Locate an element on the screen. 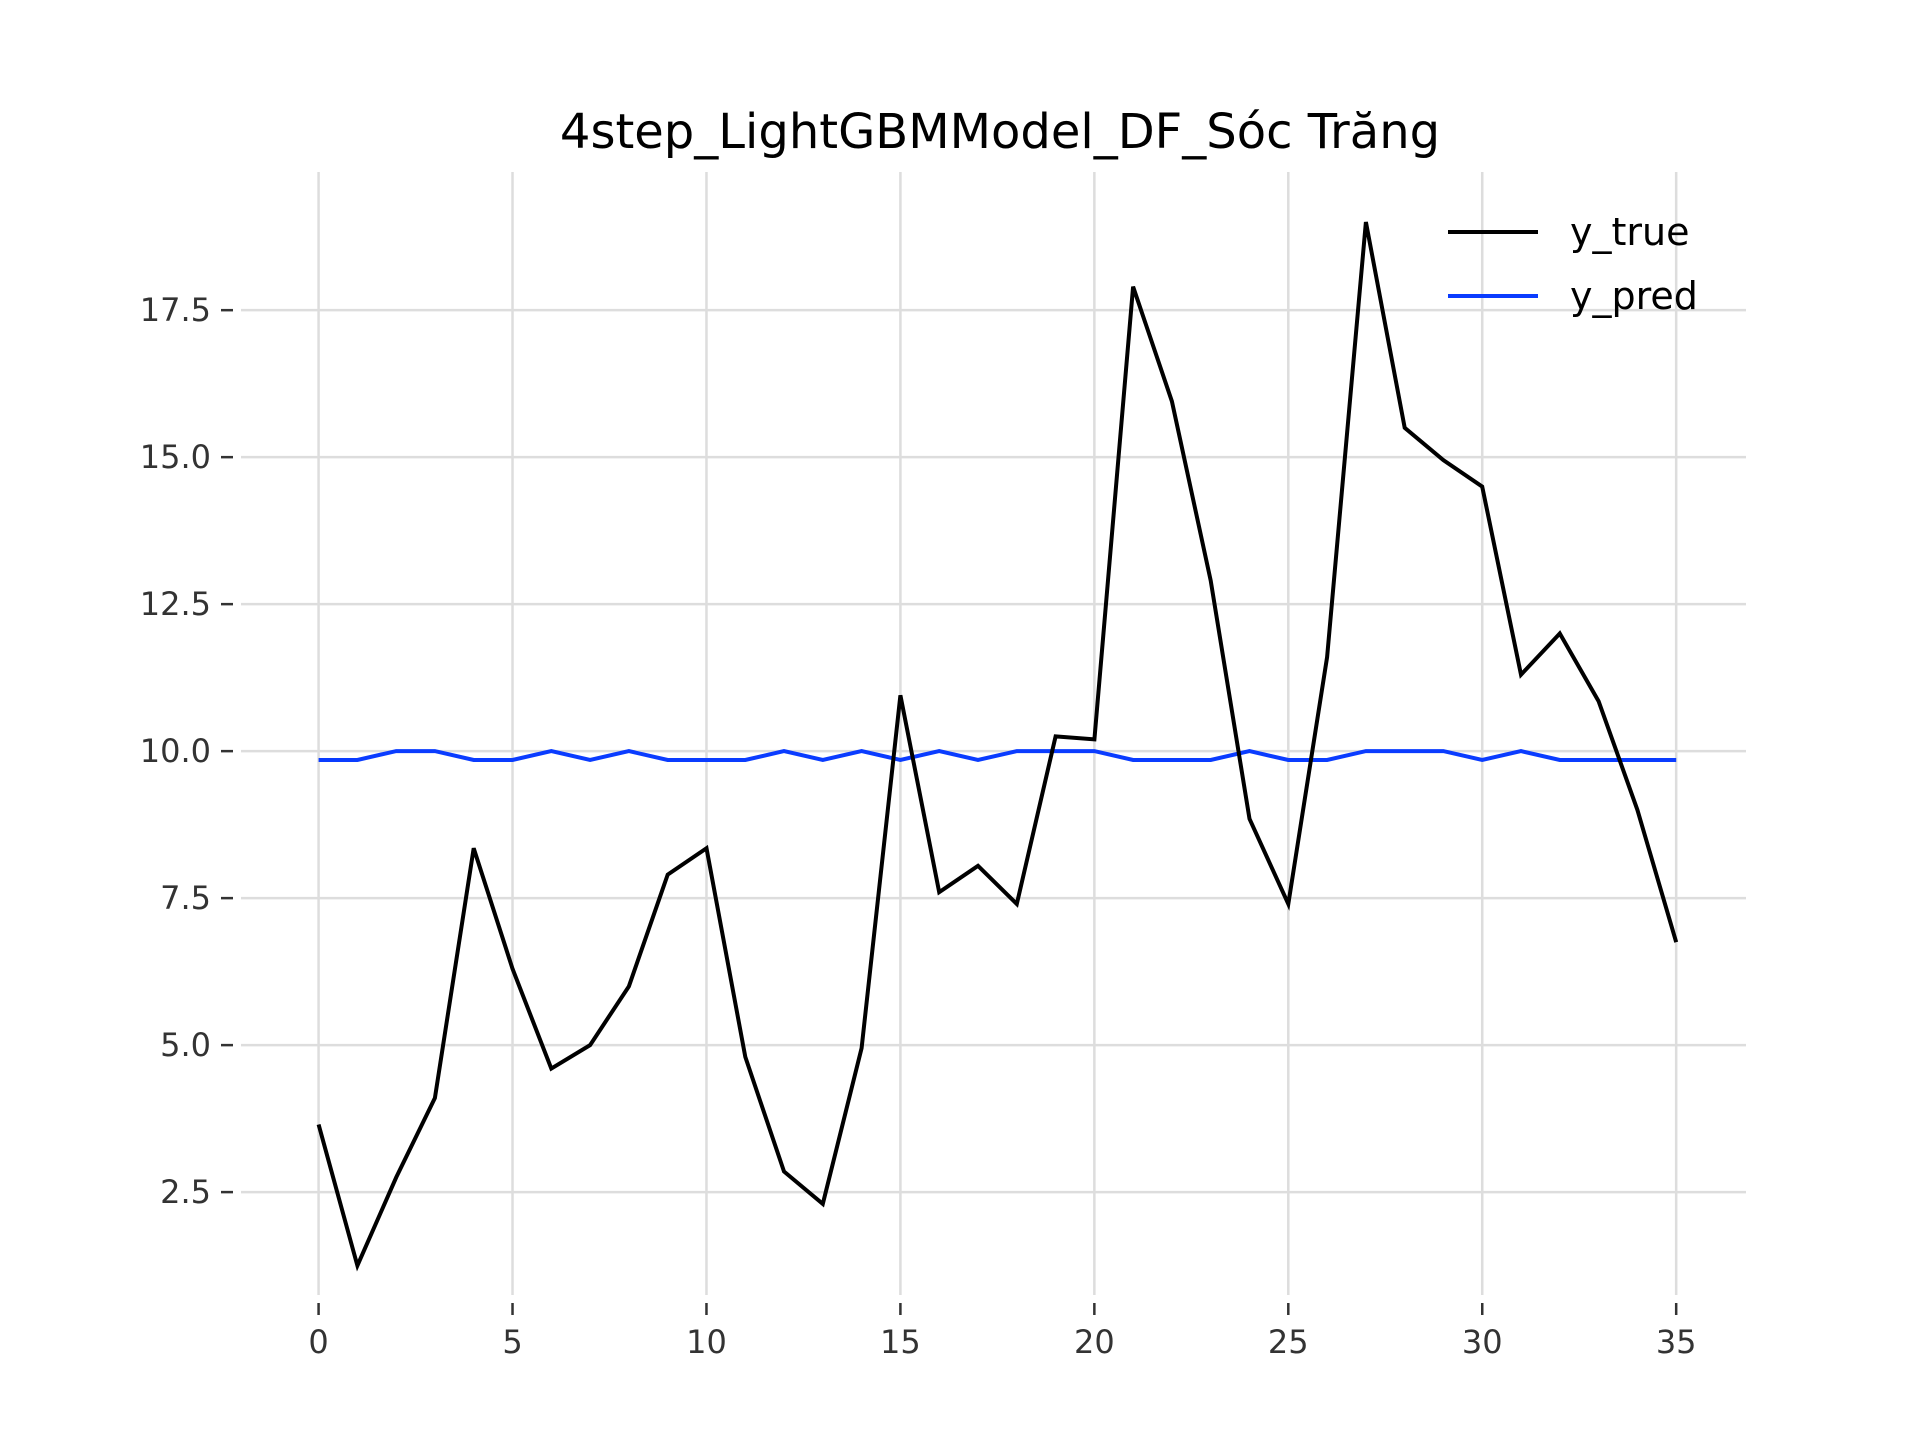  x-tick-label: 10 is located at coordinates (706, 1342).